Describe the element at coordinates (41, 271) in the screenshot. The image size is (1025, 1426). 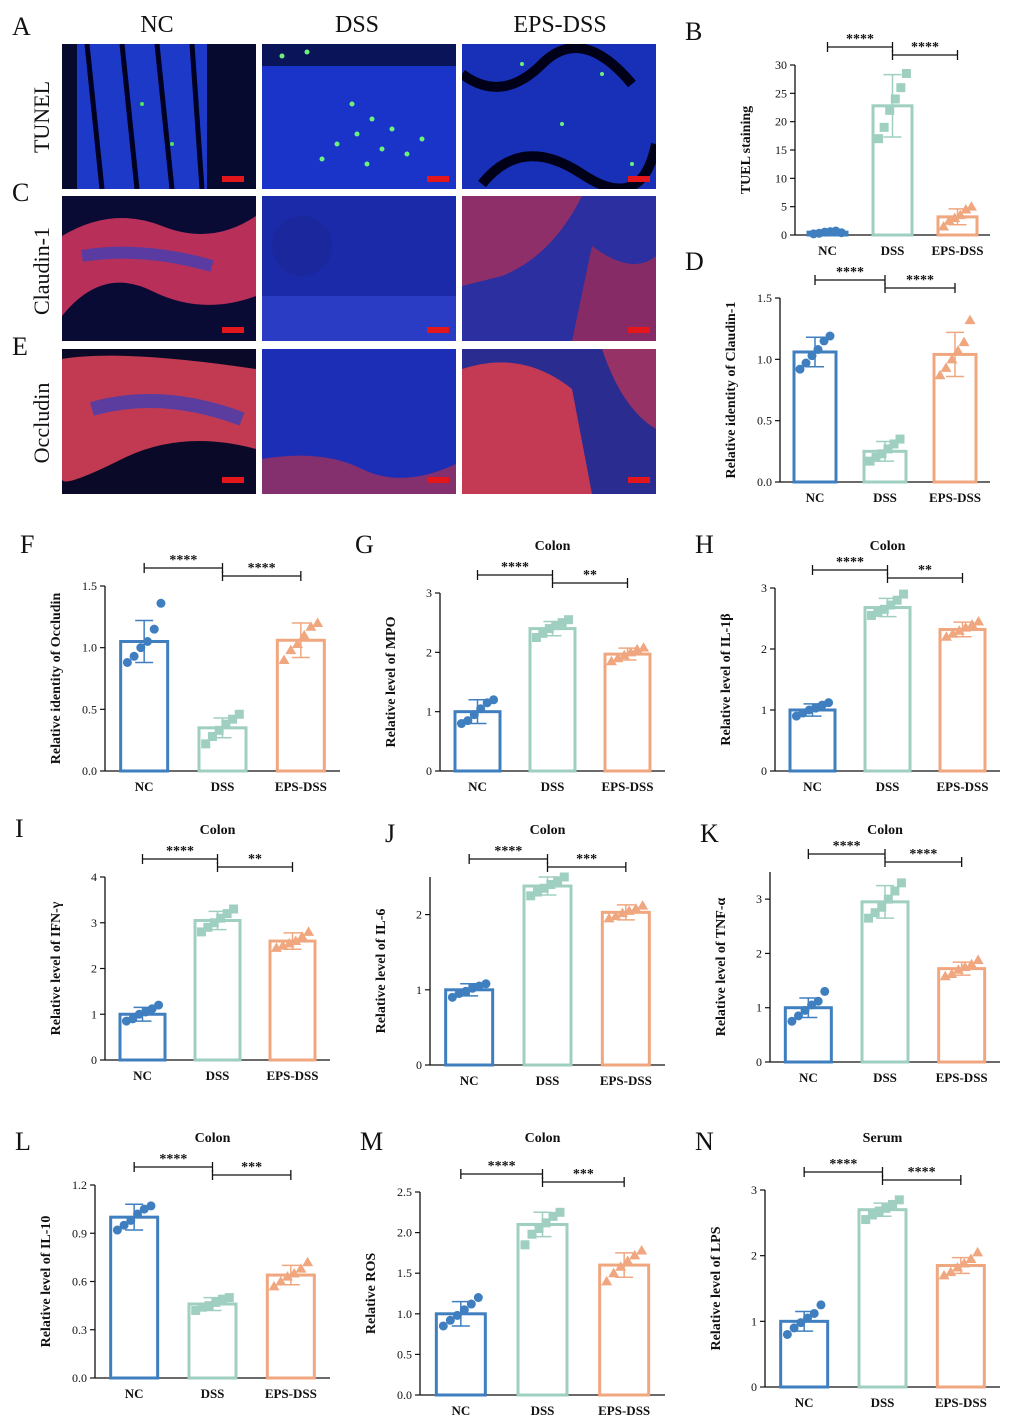
I see `row-label-claudin-1: Claudin-1` at that location.